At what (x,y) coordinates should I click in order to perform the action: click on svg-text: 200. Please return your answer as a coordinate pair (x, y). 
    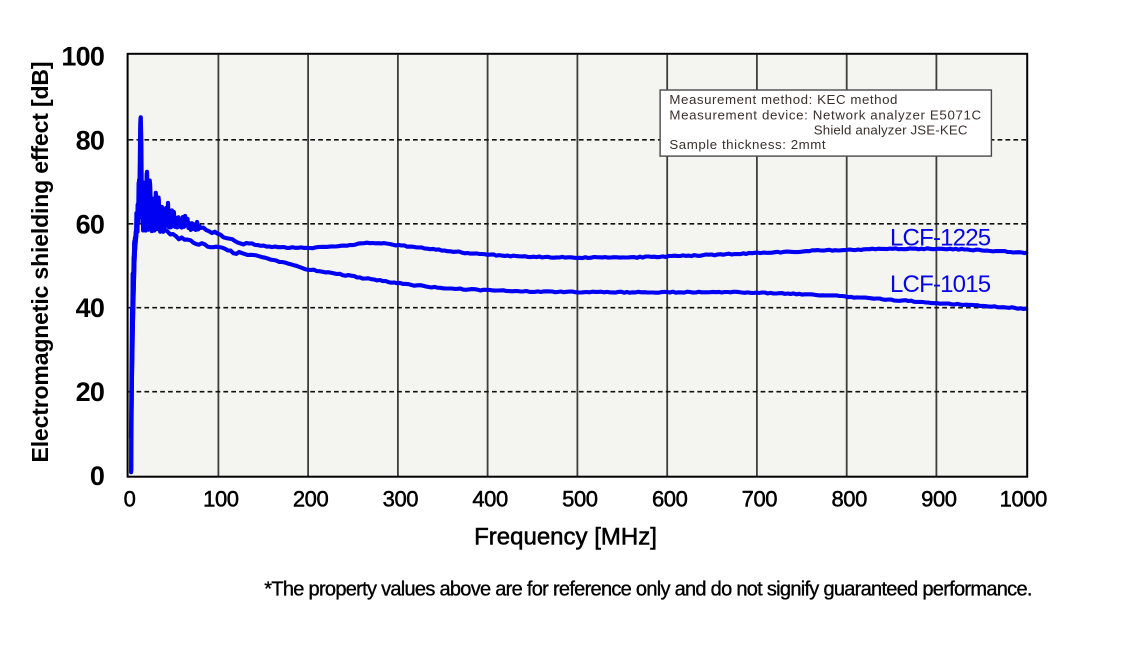
    Looking at the image, I should click on (311, 499).